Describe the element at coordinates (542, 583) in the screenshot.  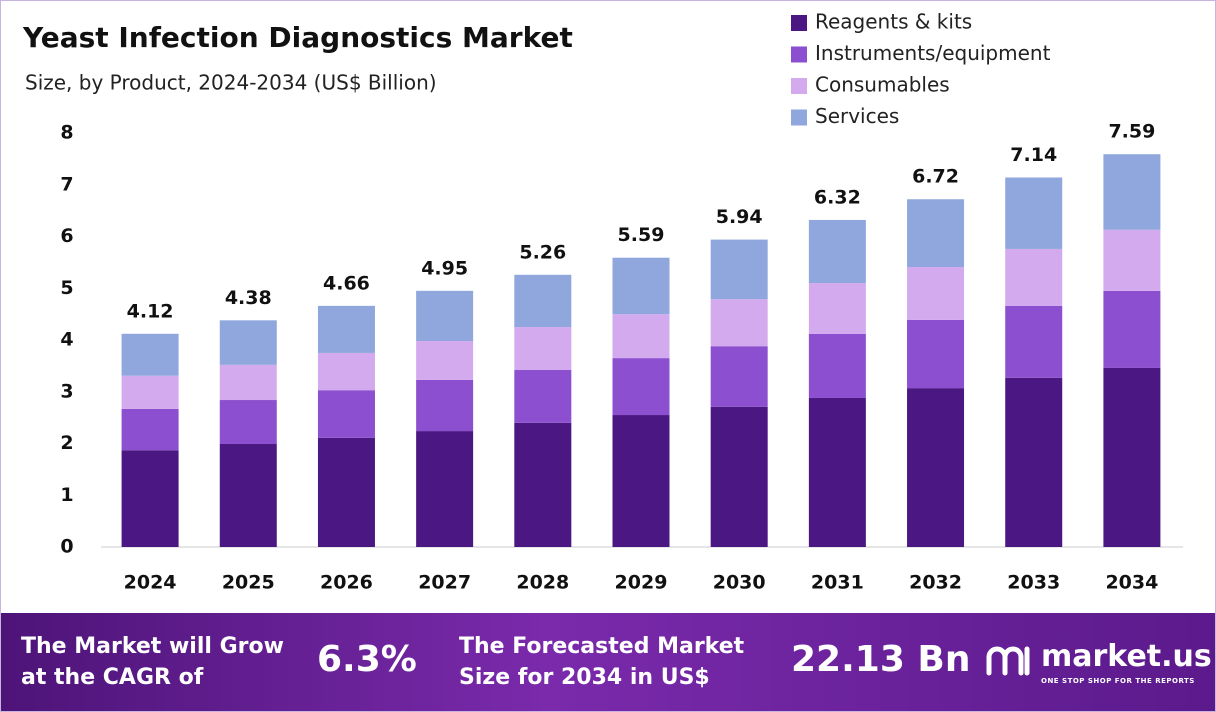
I see `x-tick-label: 2028` at that location.